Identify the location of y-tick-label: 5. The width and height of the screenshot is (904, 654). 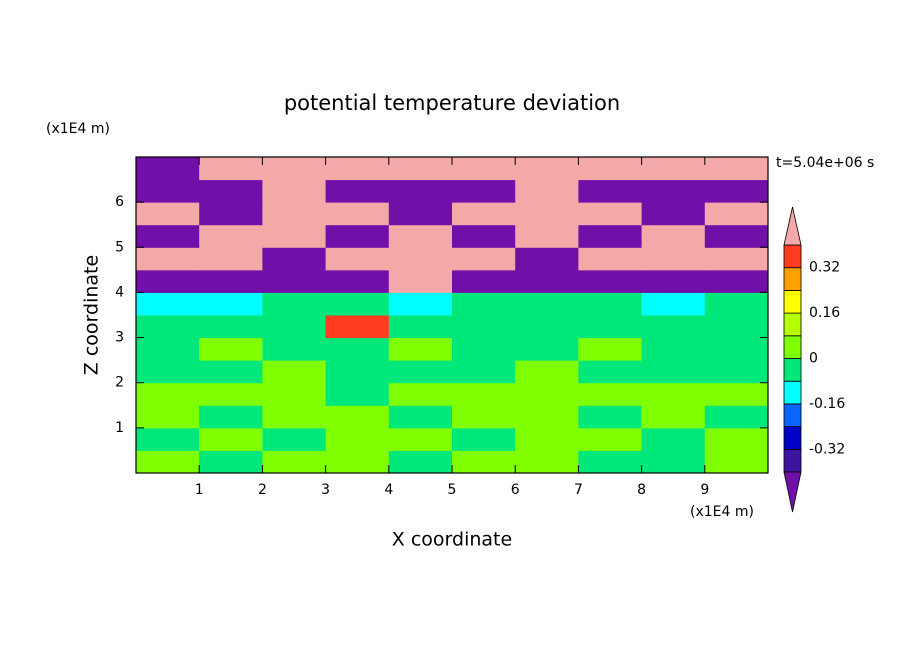
(119, 247).